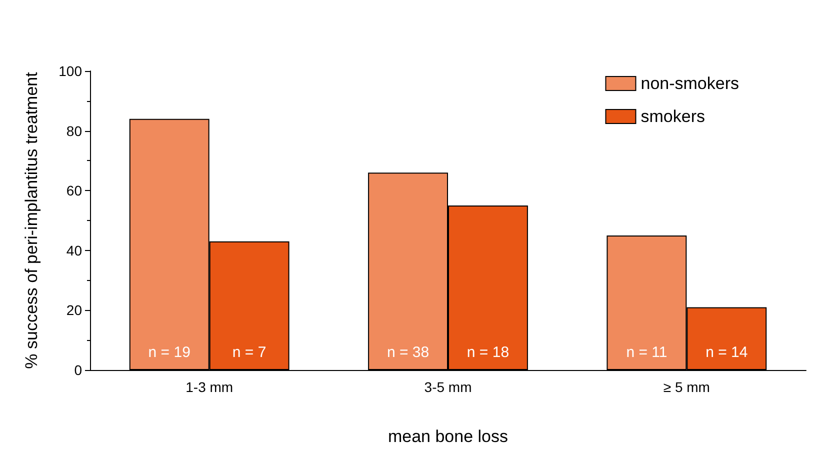  I want to click on legend-label: smokers, so click(672, 116).